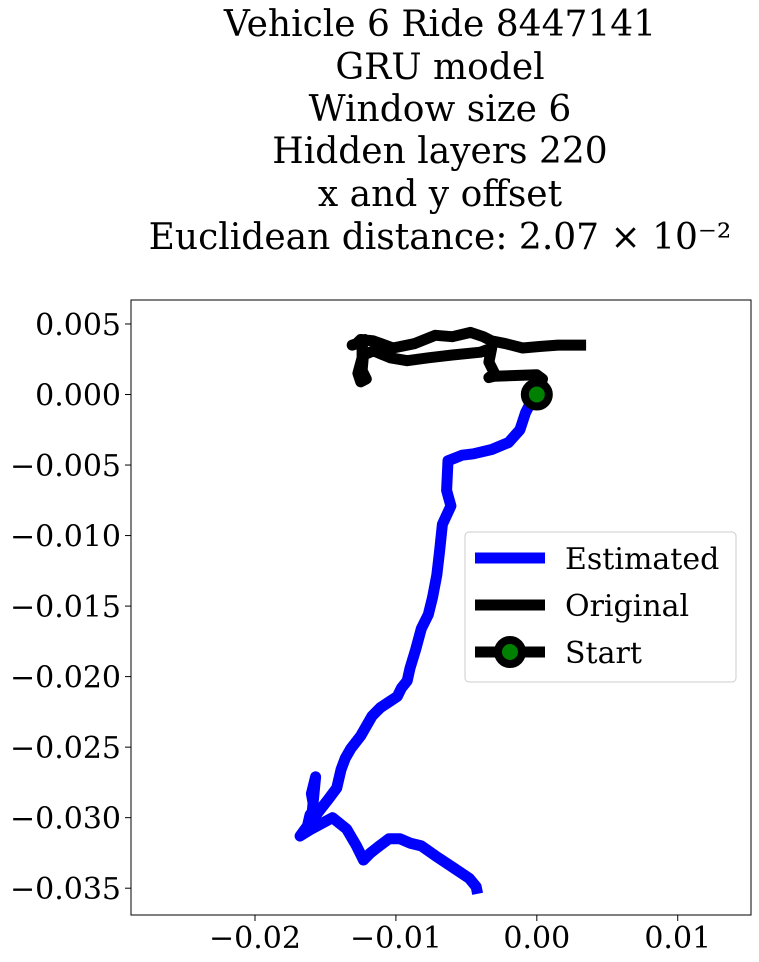 The width and height of the screenshot is (759, 962). Describe the element at coordinates (440, 194) in the screenshot. I see `title-line-5: x and y offset` at that location.